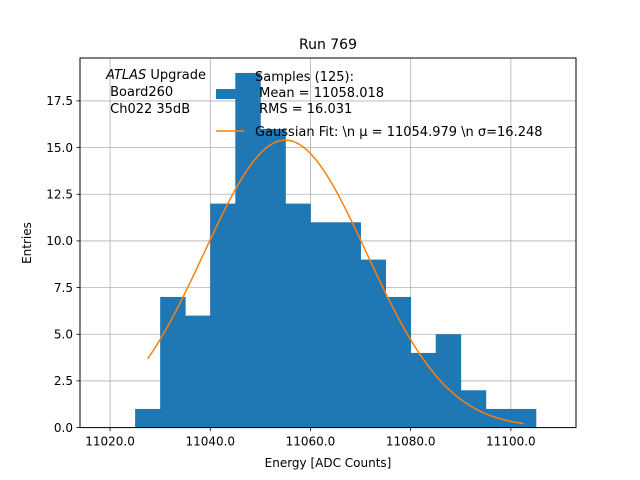  Describe the element at coordinates (59, 101) in the screenshot. I see `y-tick-label: 17.5` at that location.